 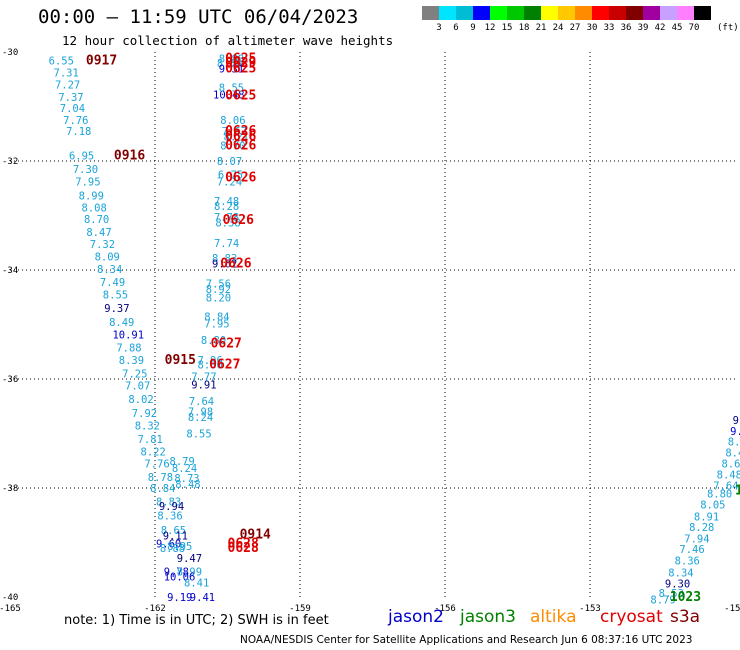 What do you see at coordinates (234, 132) in the screenshot?
I see `wave-height-value: 7.67` at bounding box center [234, 132].